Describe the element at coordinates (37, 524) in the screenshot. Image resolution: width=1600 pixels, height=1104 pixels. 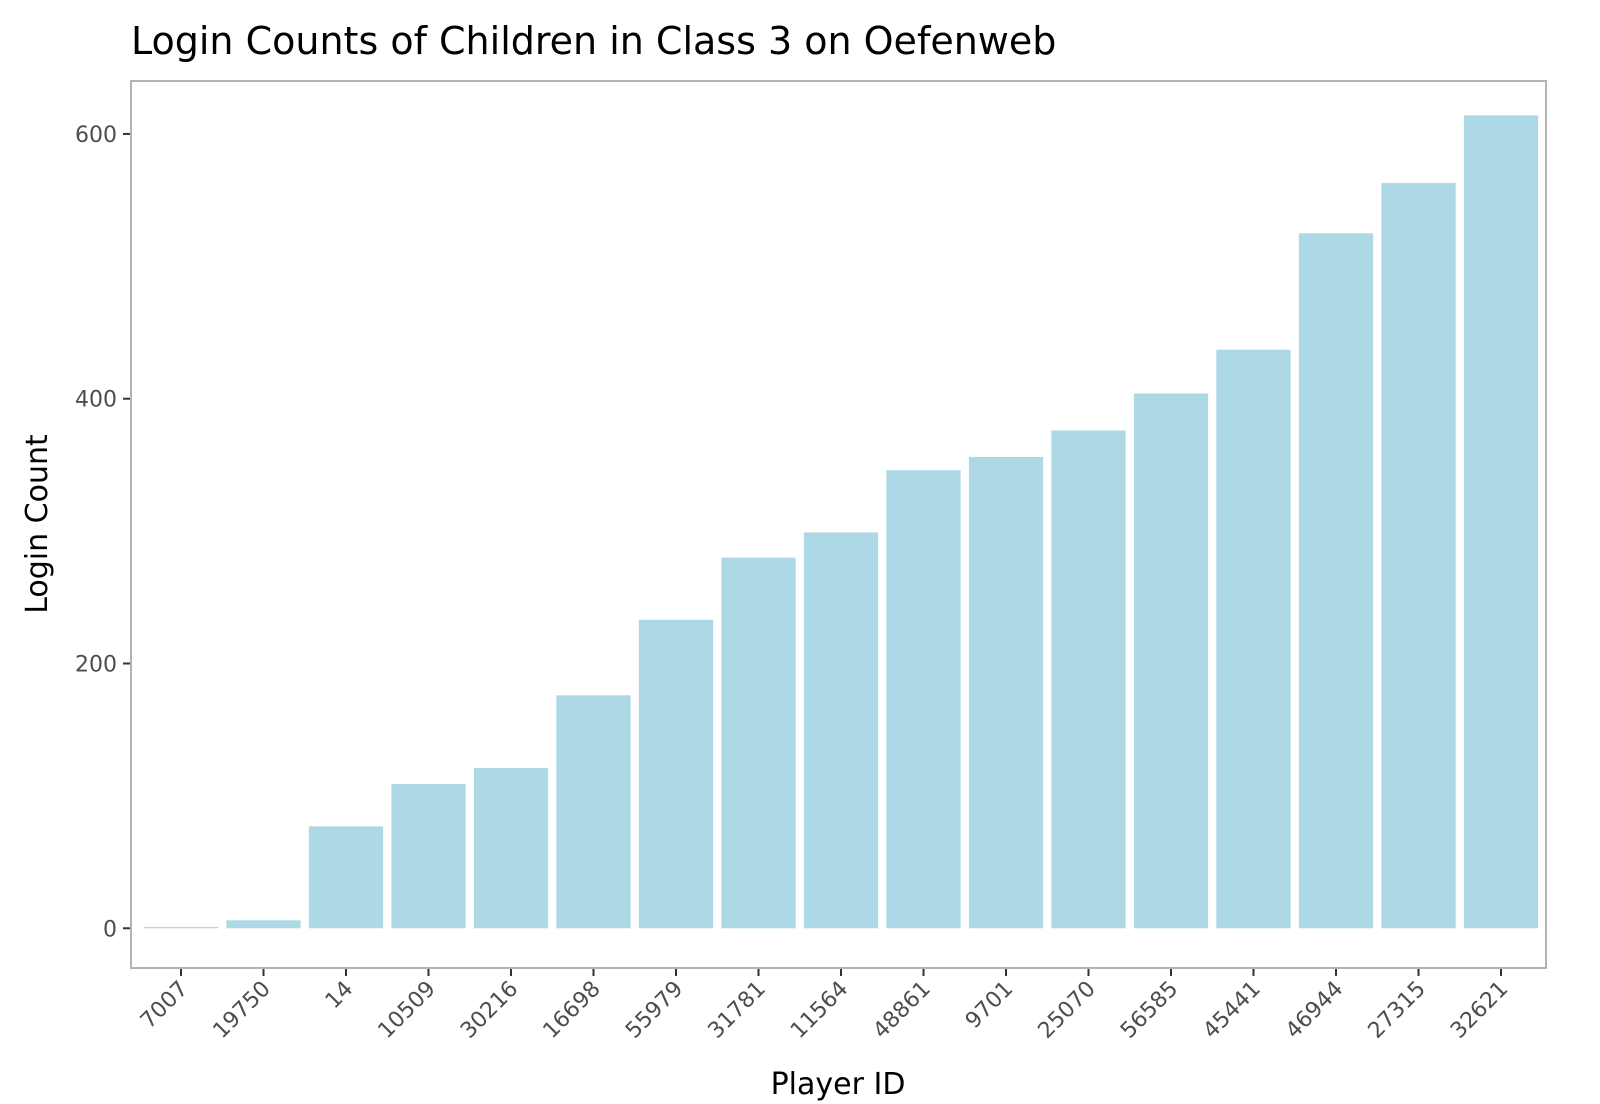
I see `y-axis-title: Login Count` at that location.